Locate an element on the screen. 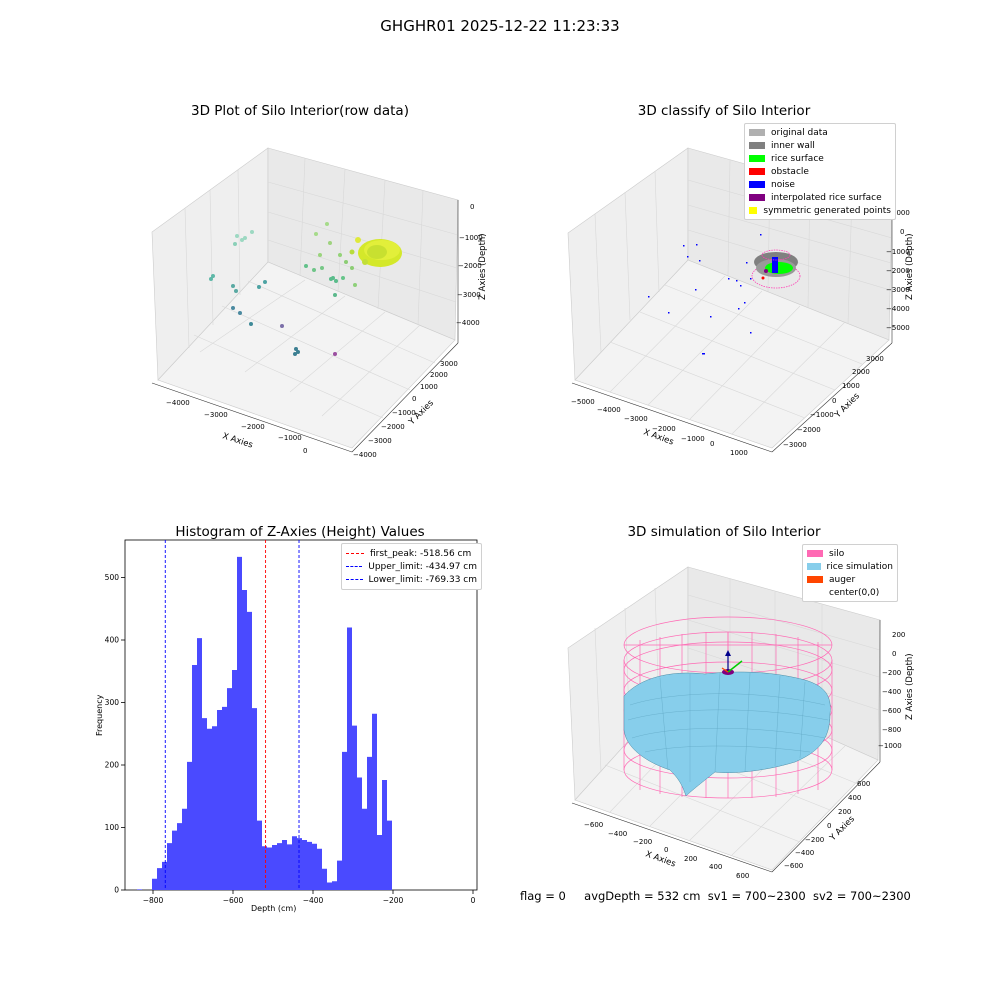 The image size is (1000, 1000). plot2-noise-points is located at coordinates (705, 294).